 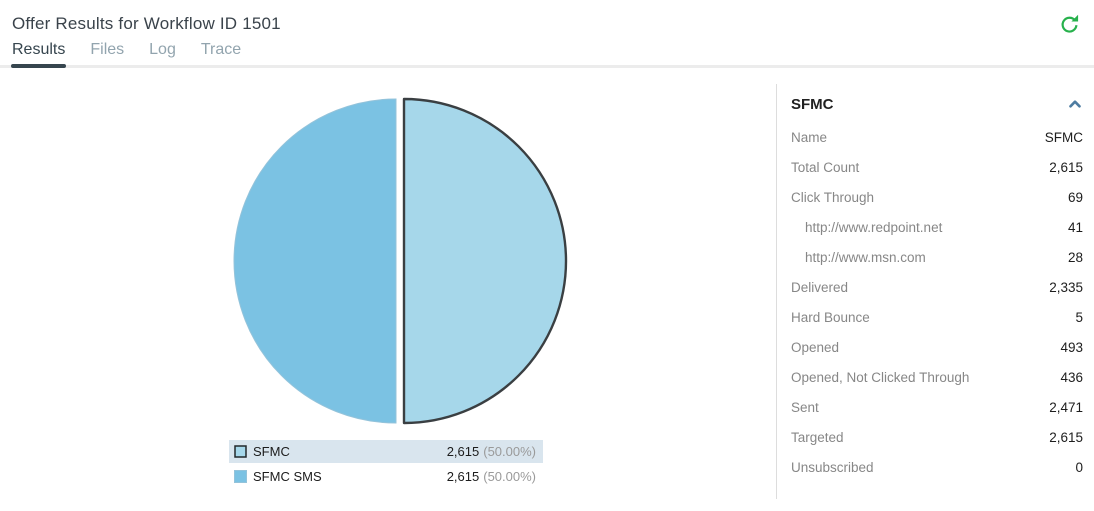 What do you see at coordinates (1071, 347) in the screenshot?
I see `row-value: 493` at bounding box center [1071, 347].